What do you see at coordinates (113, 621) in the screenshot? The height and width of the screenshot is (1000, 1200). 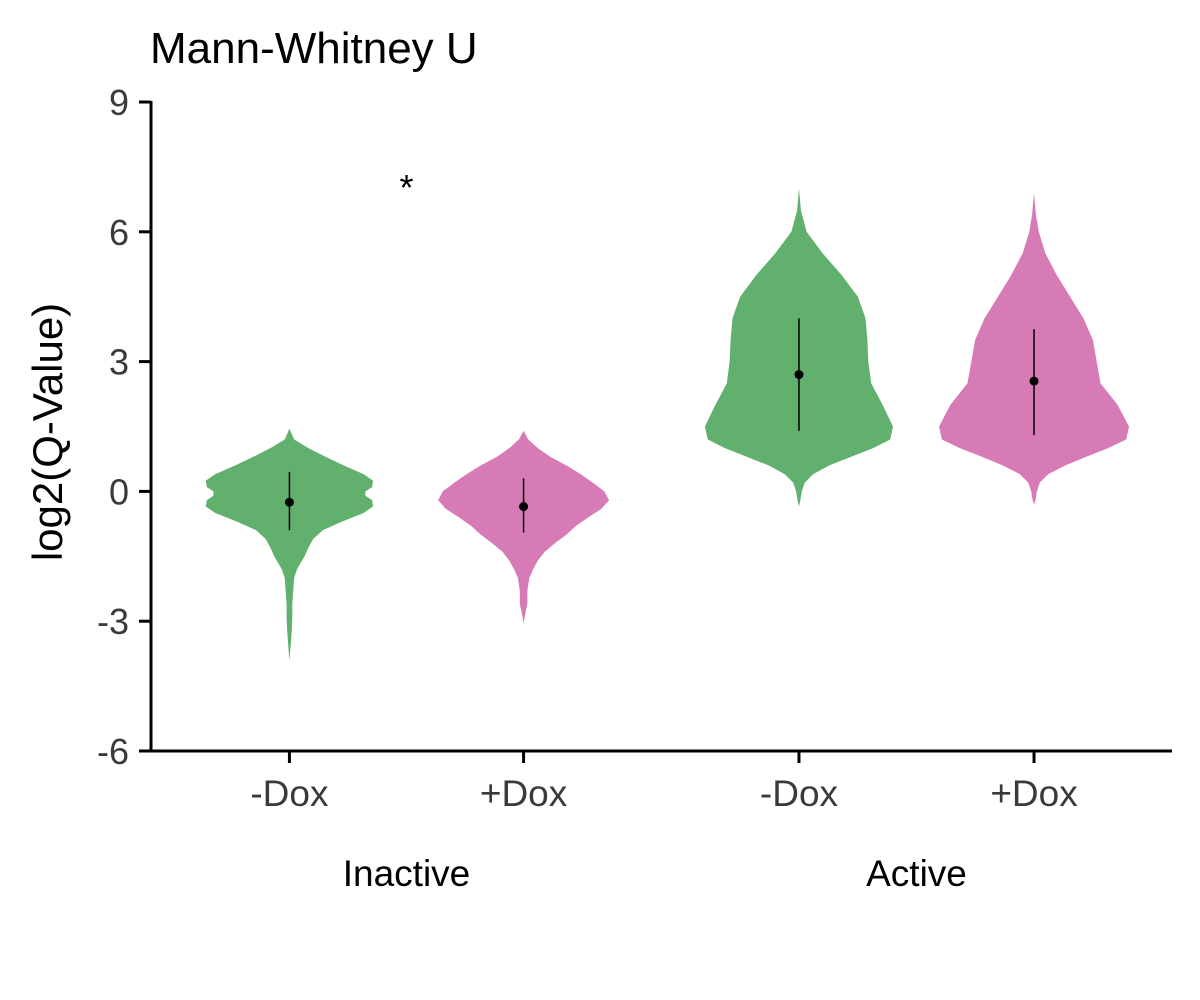 I see `y-tick-label: -3` at bounding box center [113, 621].